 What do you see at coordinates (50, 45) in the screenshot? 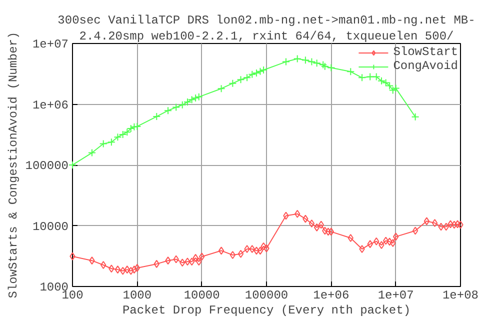
I see `y-tick-label: 1e+07` at bounding box center [50, 45].